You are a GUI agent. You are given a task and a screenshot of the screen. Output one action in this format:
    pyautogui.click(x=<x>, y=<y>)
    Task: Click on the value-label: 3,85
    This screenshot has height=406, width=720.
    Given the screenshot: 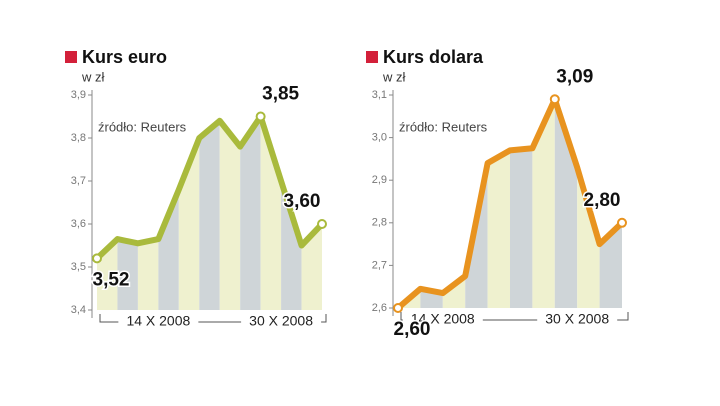 What is the action you would take?
    pyautogui.click(x=280, y=94)
    